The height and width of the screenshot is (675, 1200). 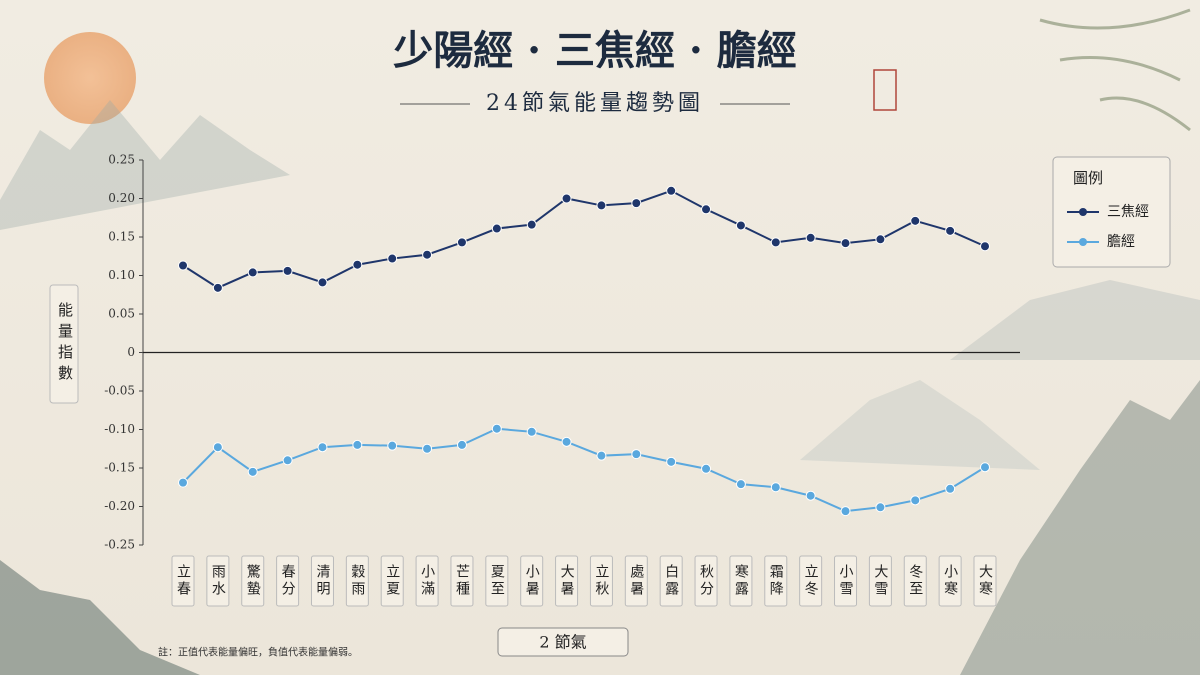 What do you see at coordinates (121, 198) in the screenshot?
I see `y-tick-label: 0.20` at bounding box center [121, 198].